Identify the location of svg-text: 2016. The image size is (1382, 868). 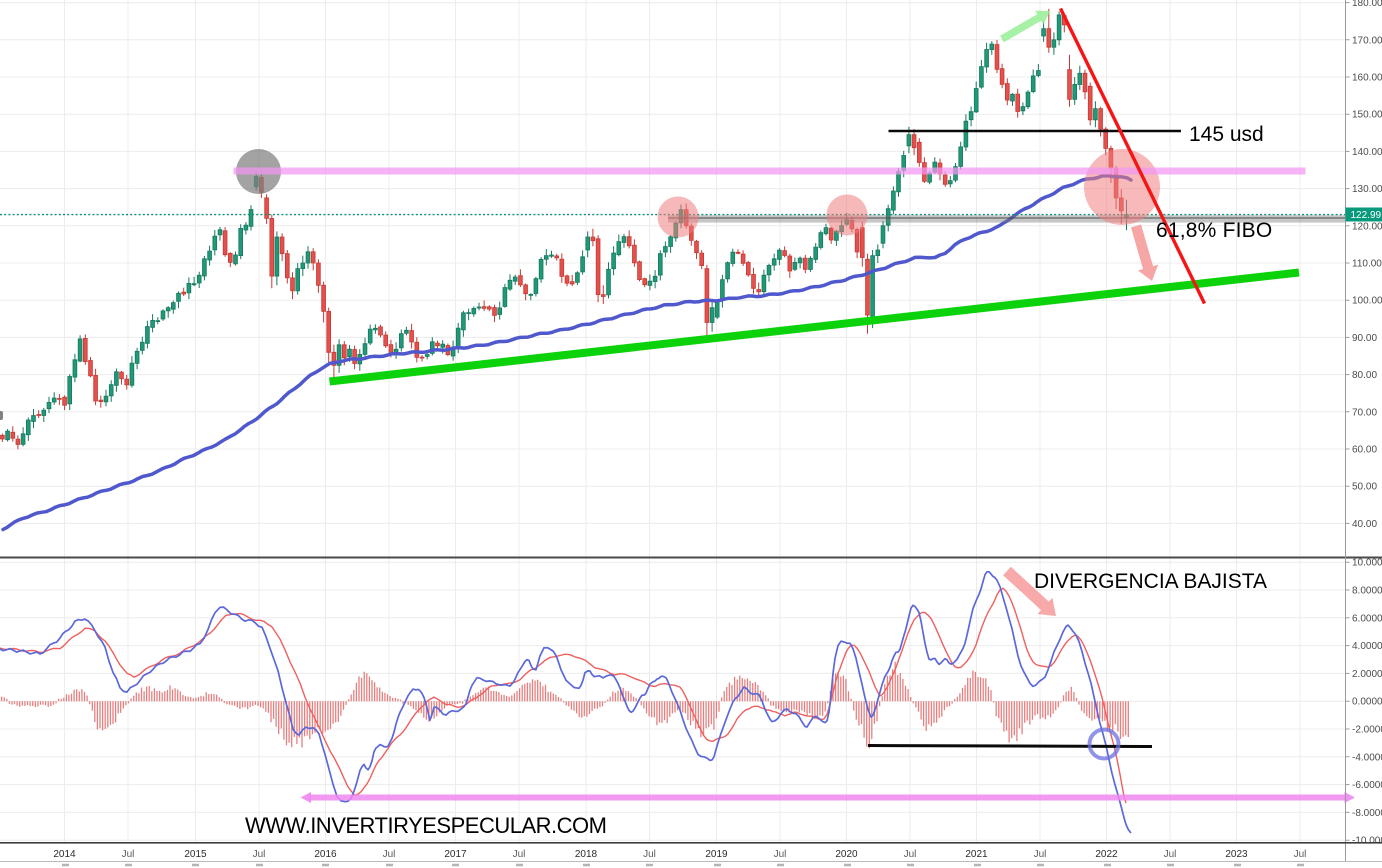
(325, 854).